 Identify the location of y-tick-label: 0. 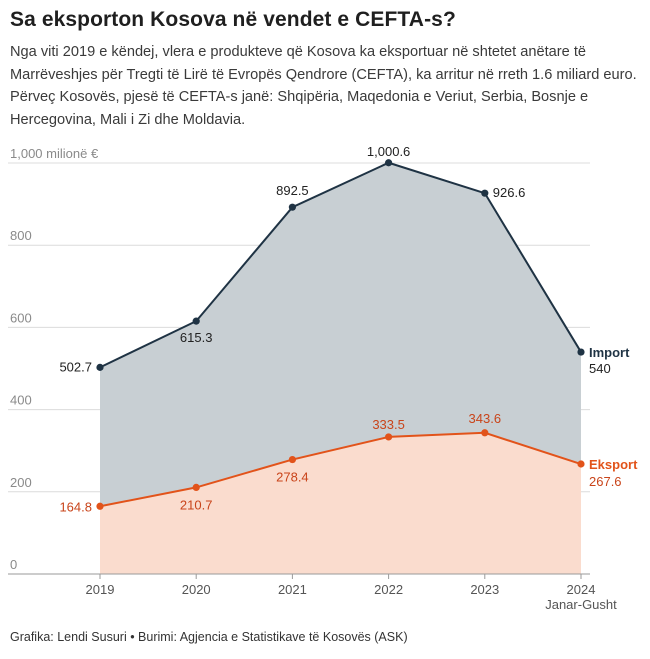
(13, 564).